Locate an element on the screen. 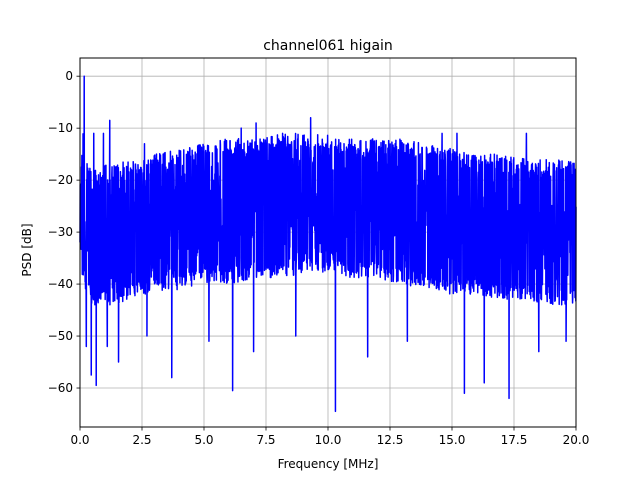 The width and height of the screenshot is (640, 480). x-tick-label: 7.5 is located at coordinates (265, 440).